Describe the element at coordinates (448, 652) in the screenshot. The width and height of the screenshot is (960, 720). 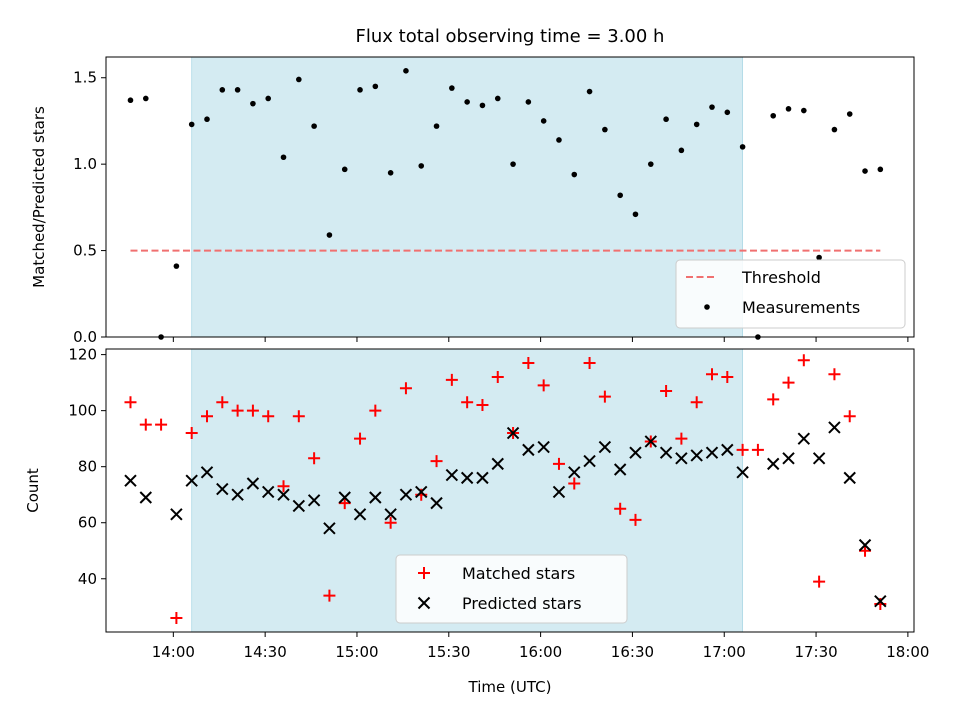
I see `x-tick-label: 15:30` at that location.